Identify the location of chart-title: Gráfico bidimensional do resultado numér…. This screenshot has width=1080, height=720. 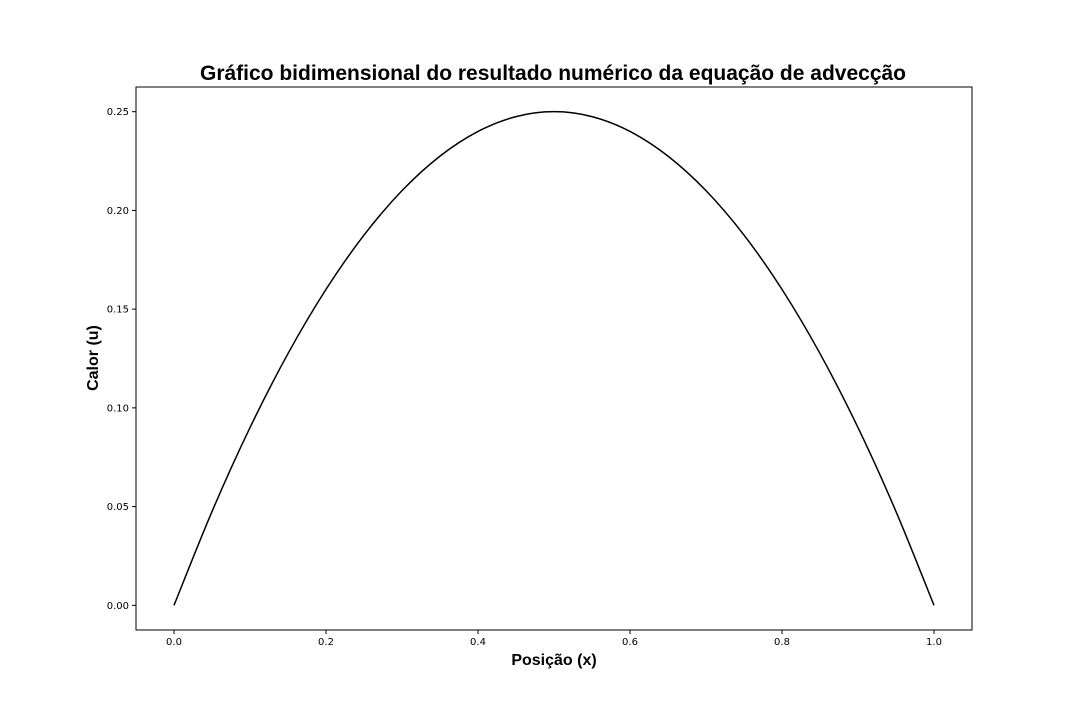
(553, 73).